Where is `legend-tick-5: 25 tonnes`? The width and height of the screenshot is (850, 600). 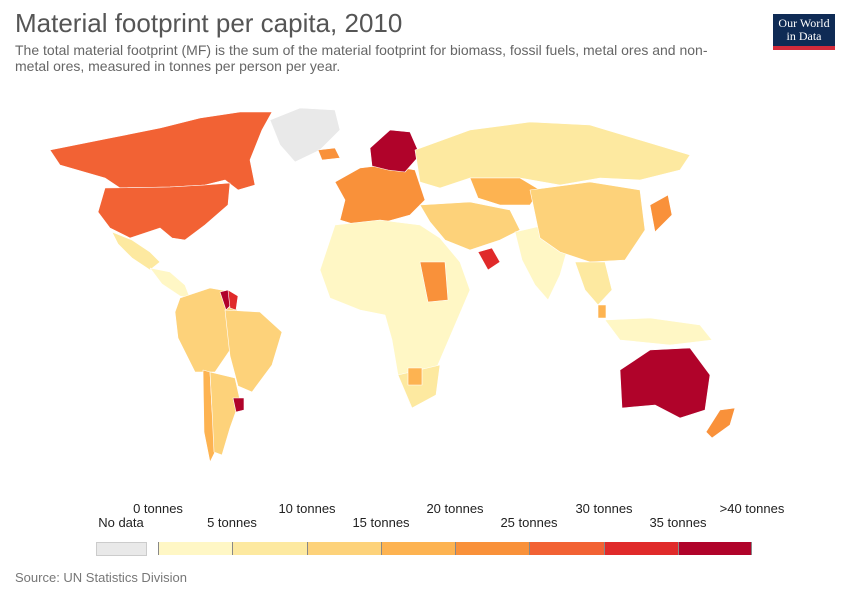
legend-tick-5: 25 tonnes is located at coordinates (529, 522).